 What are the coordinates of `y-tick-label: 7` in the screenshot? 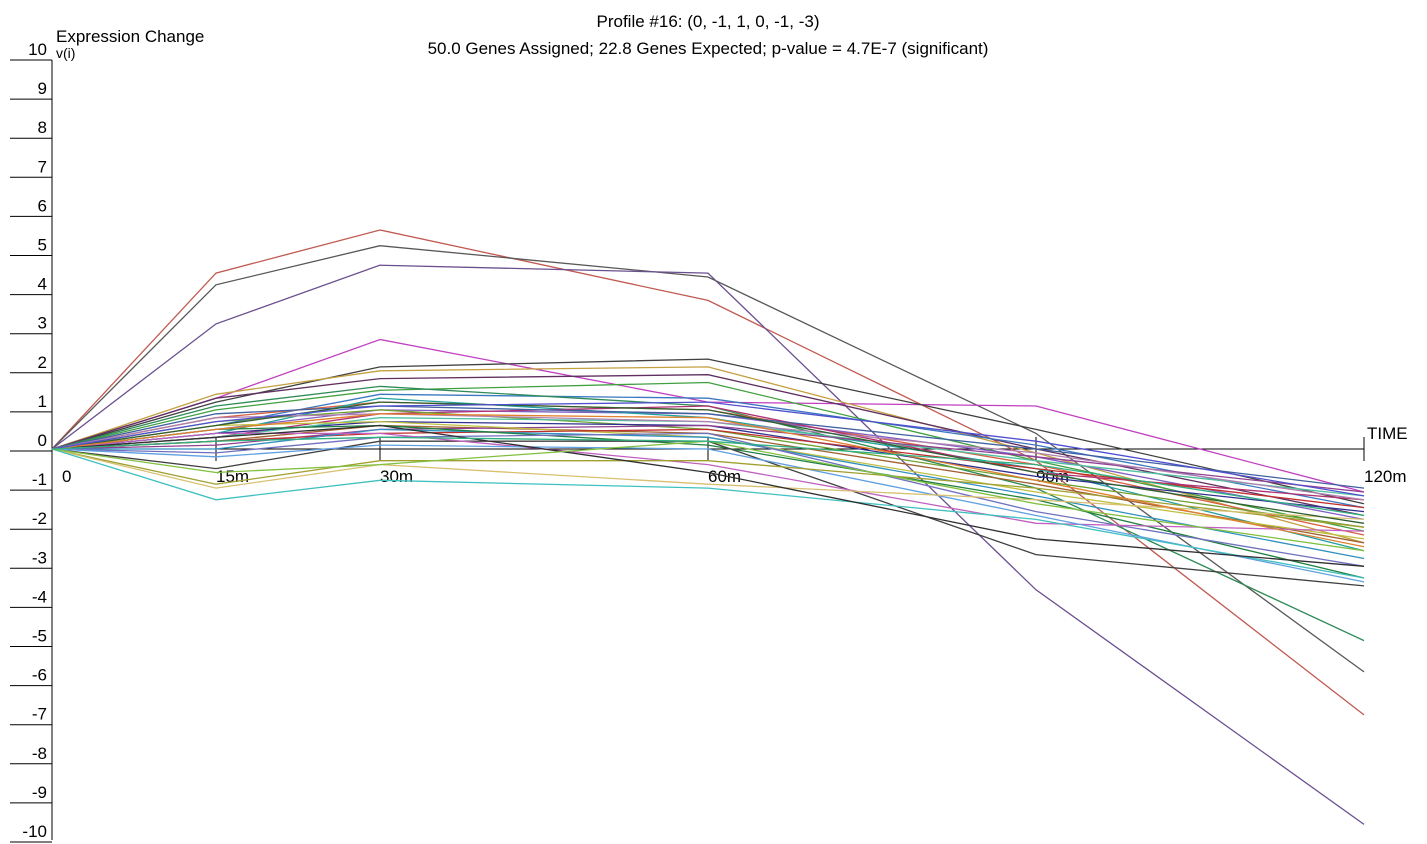 It's located at (42, 166).